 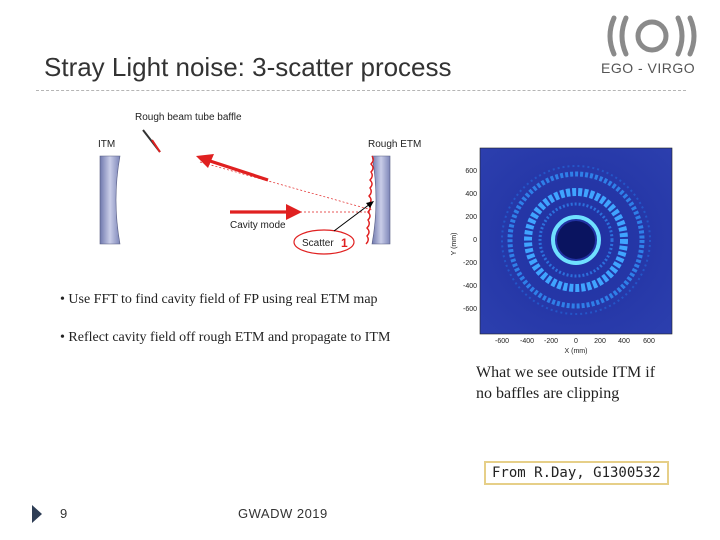 I want to click on x-tick-200: 200, so click(x=600, y=341).